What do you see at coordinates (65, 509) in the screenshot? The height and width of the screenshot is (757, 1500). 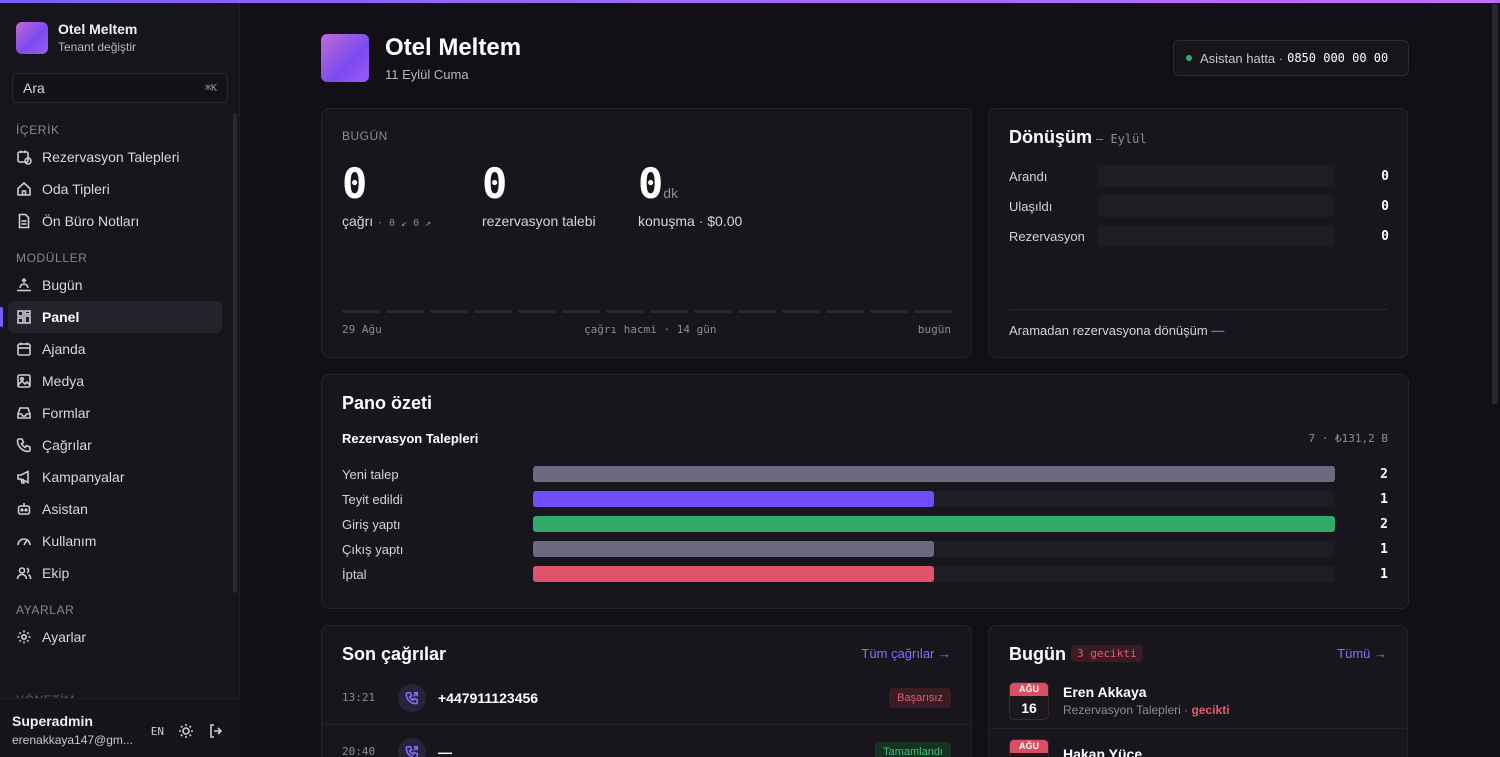 I see `sidebar-item-label: Asistan` at bounding box center [65, 509].